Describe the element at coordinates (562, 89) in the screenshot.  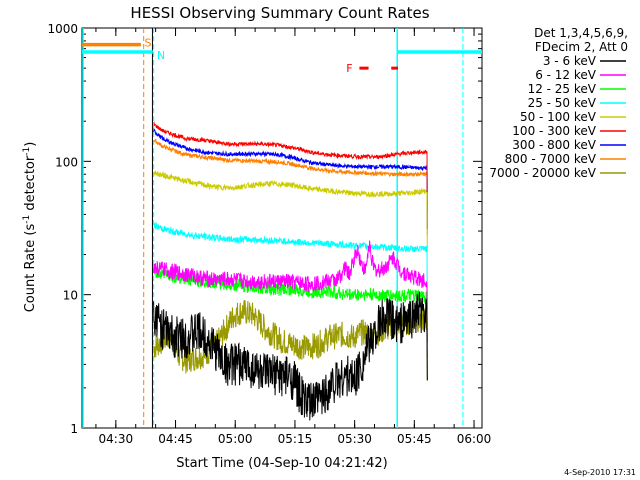
I see `legend-label-2: 12 - 25 keV` at that location.